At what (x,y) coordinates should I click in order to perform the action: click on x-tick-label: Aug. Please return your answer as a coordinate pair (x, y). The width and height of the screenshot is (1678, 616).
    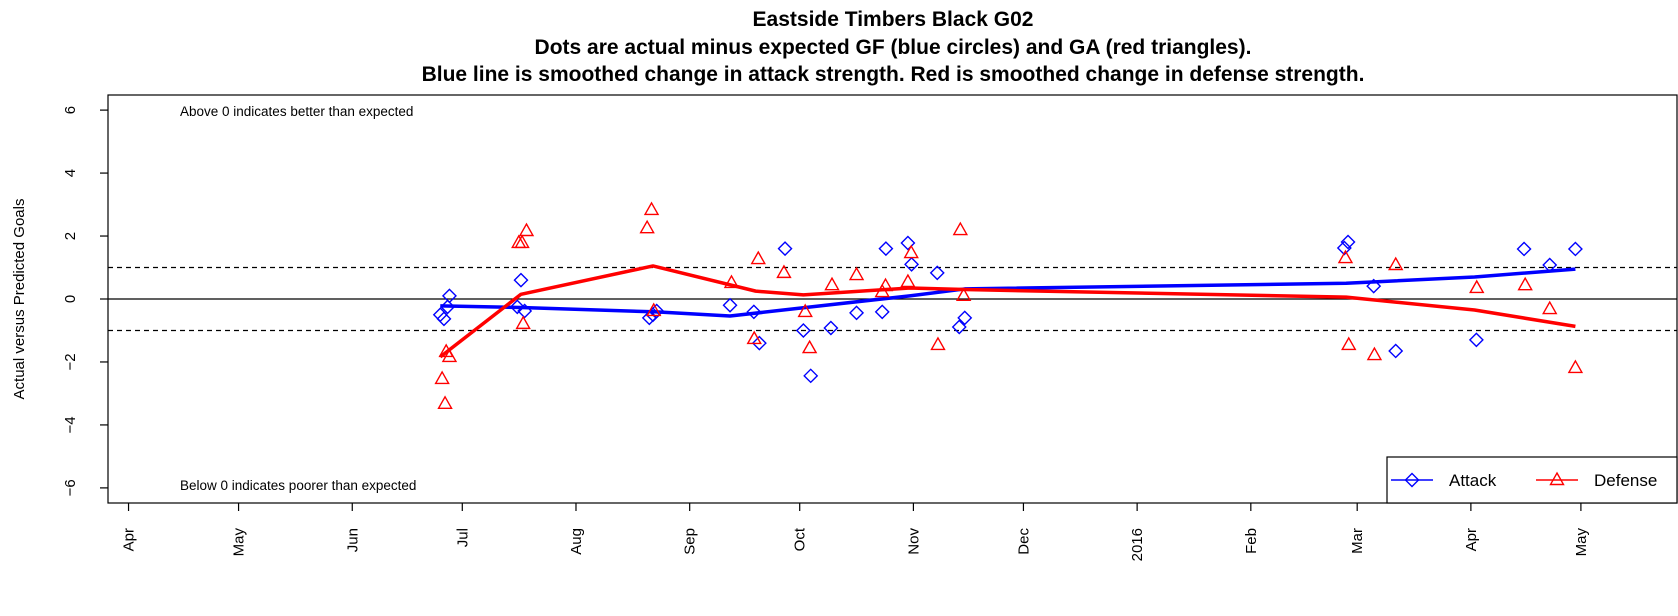
    Looking at the image, I should click on (576, 541).